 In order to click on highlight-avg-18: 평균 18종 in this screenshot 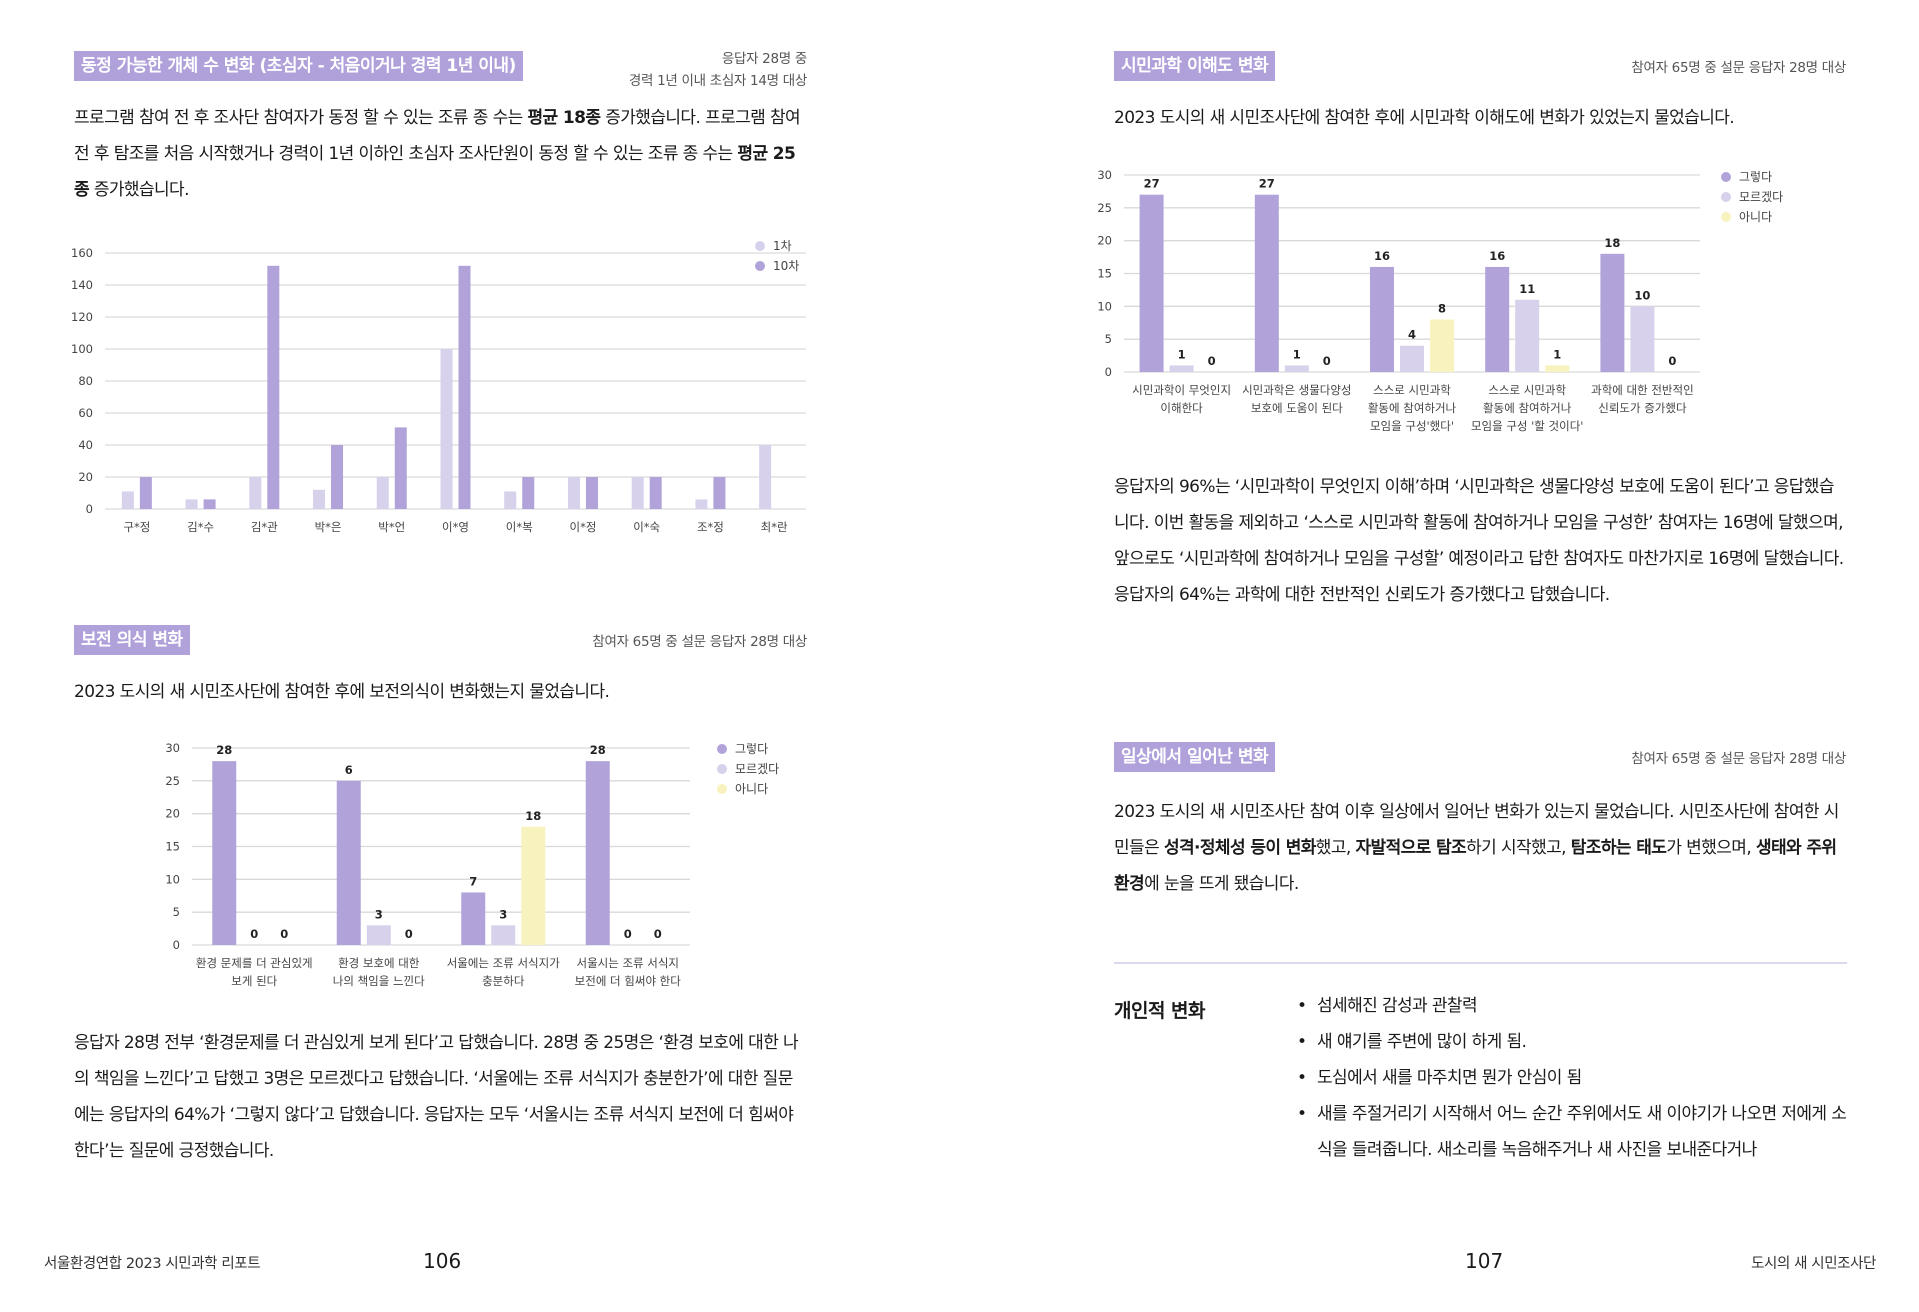, I will do `click(564, 118)`.